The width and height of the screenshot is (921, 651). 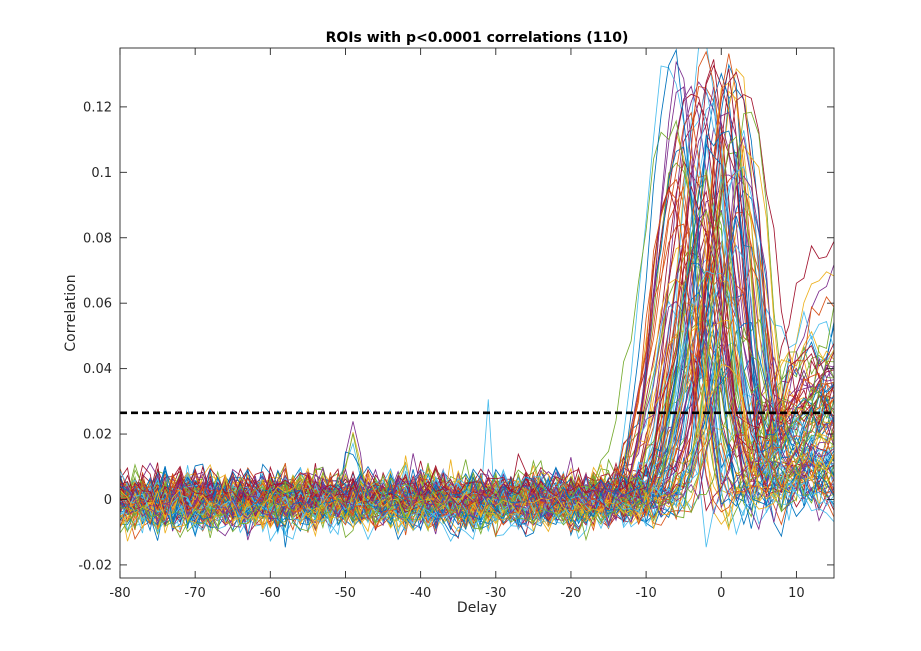 What do you see at coordinates (570, 593) in the screenshot?
I see `x-tick-label: -20` at bounding box center [570, 593].